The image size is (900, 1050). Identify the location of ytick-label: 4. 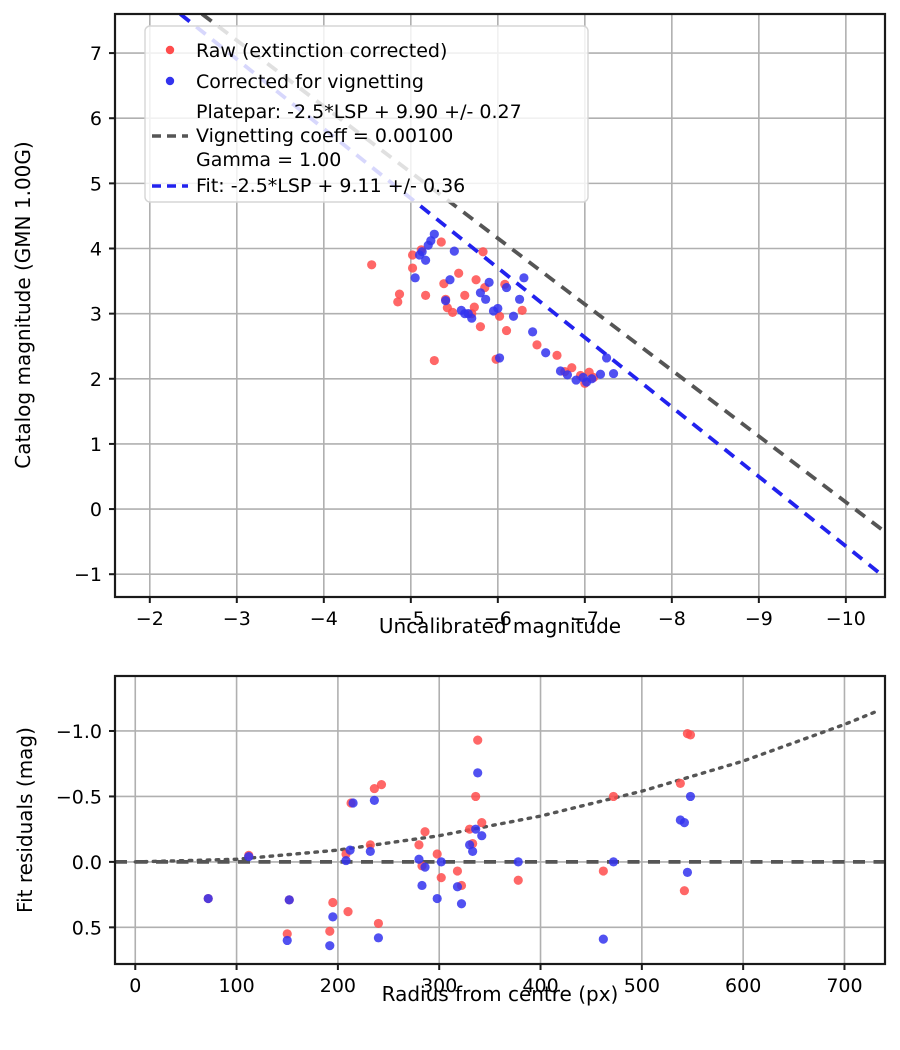
(96, 250).